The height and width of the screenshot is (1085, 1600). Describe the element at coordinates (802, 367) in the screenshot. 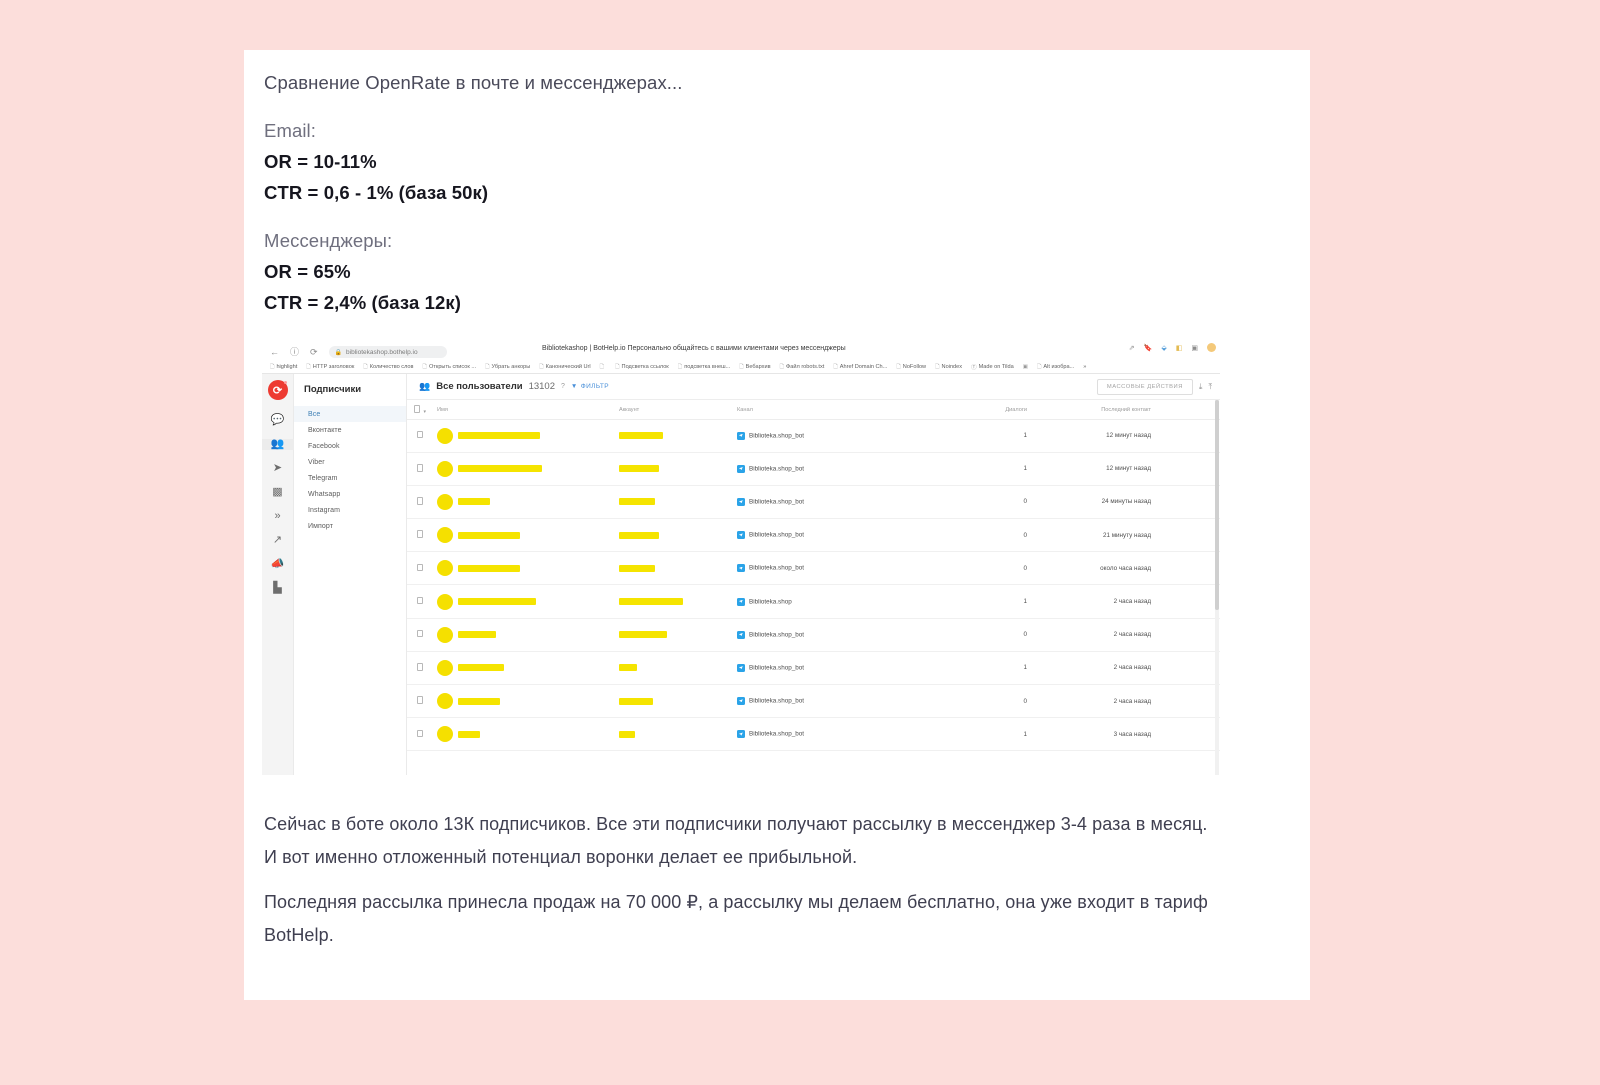

I see `bookmark-item: 🗋 Файл robots.txt` at that location.